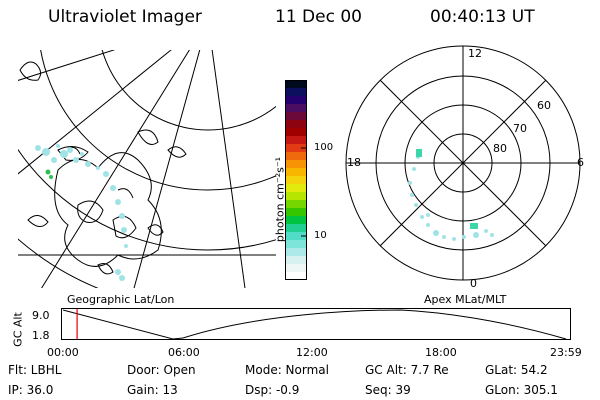 This screenshot has height=400, width=600. I want to click on altitude-curve, so click(314, 324).